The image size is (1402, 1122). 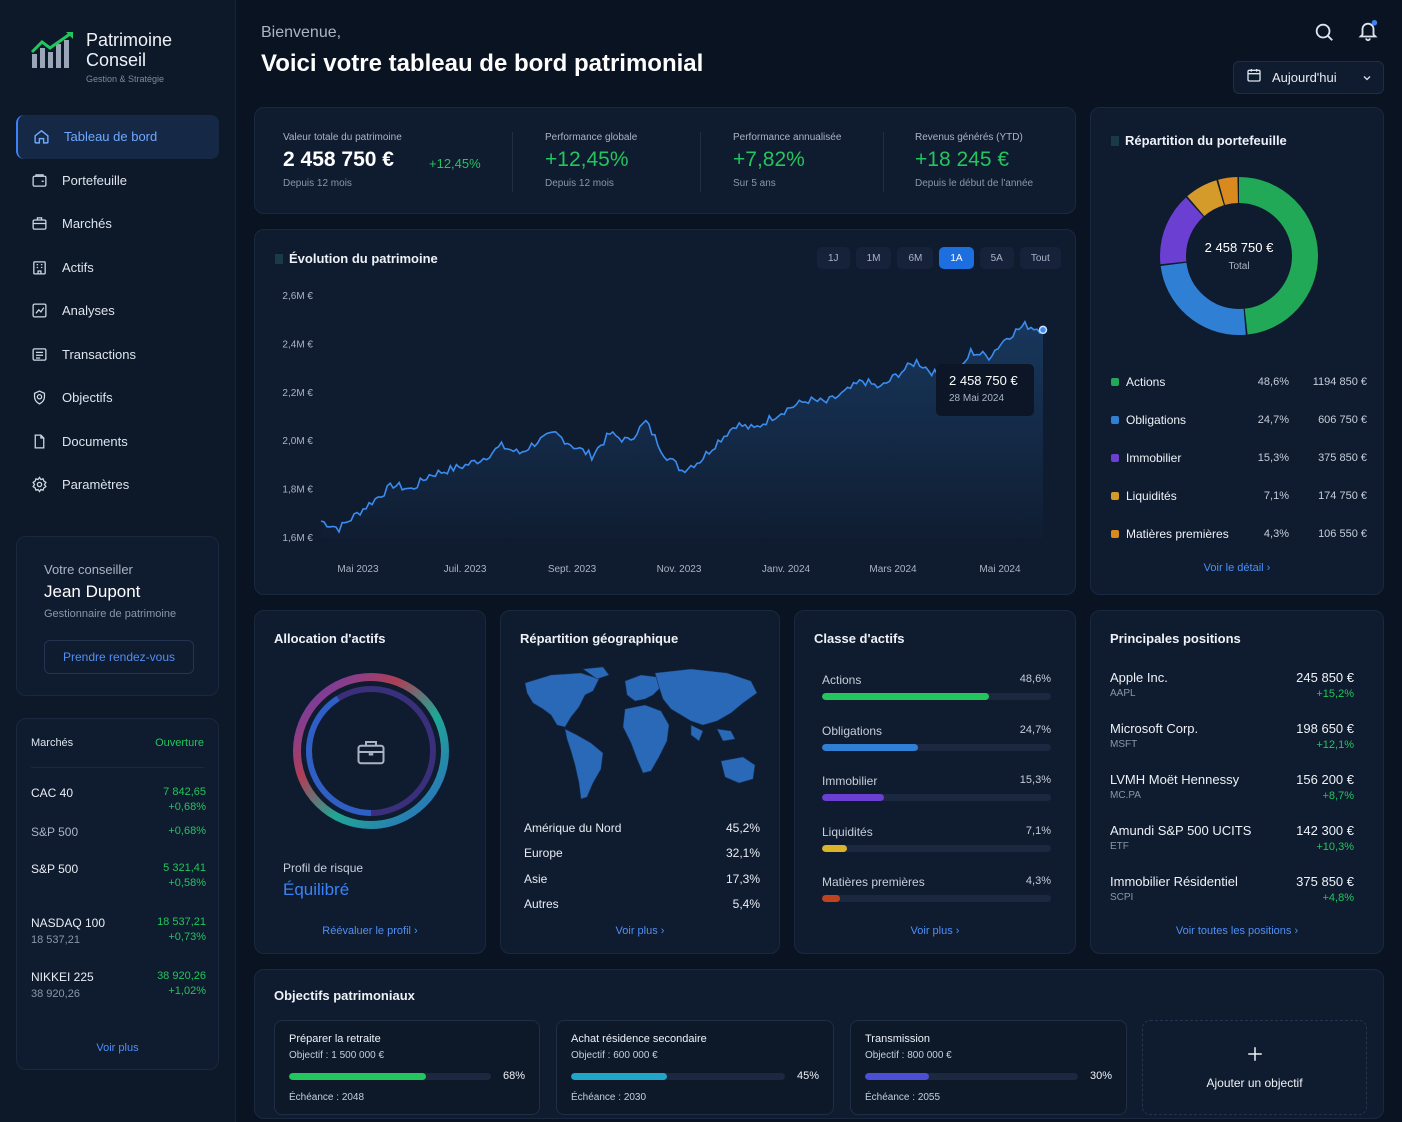 What do you see at coordinates (1040, 258) in the screenshot?
I see `range-tout: Tout` at bounding box center [1040, 258].